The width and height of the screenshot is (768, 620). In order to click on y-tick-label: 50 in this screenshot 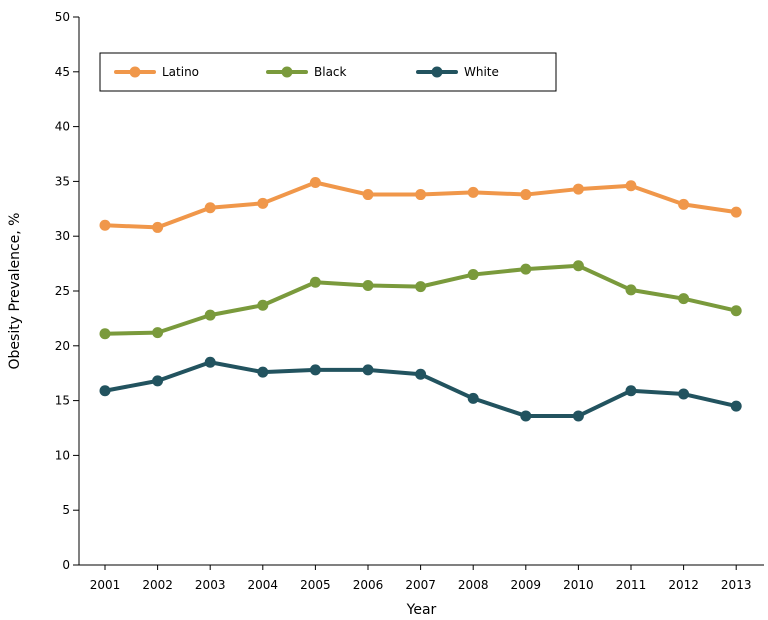, I will do `click(62, 17)`.